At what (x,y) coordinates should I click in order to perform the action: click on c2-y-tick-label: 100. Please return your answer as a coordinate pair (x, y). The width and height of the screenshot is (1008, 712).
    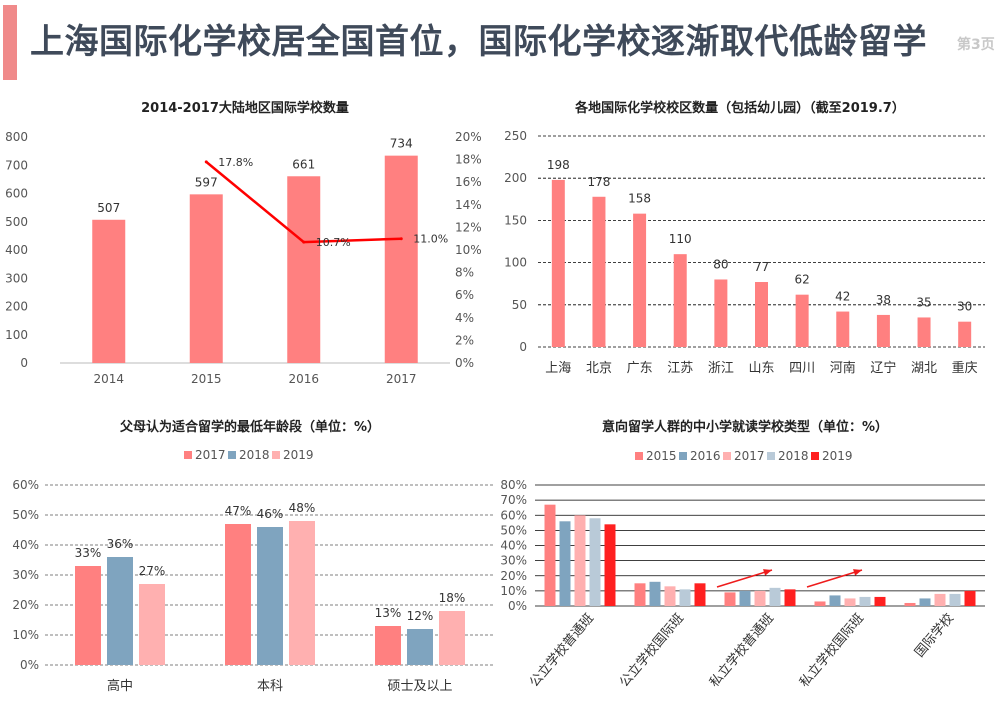
    Looking at the image, I should click on (515, 263).